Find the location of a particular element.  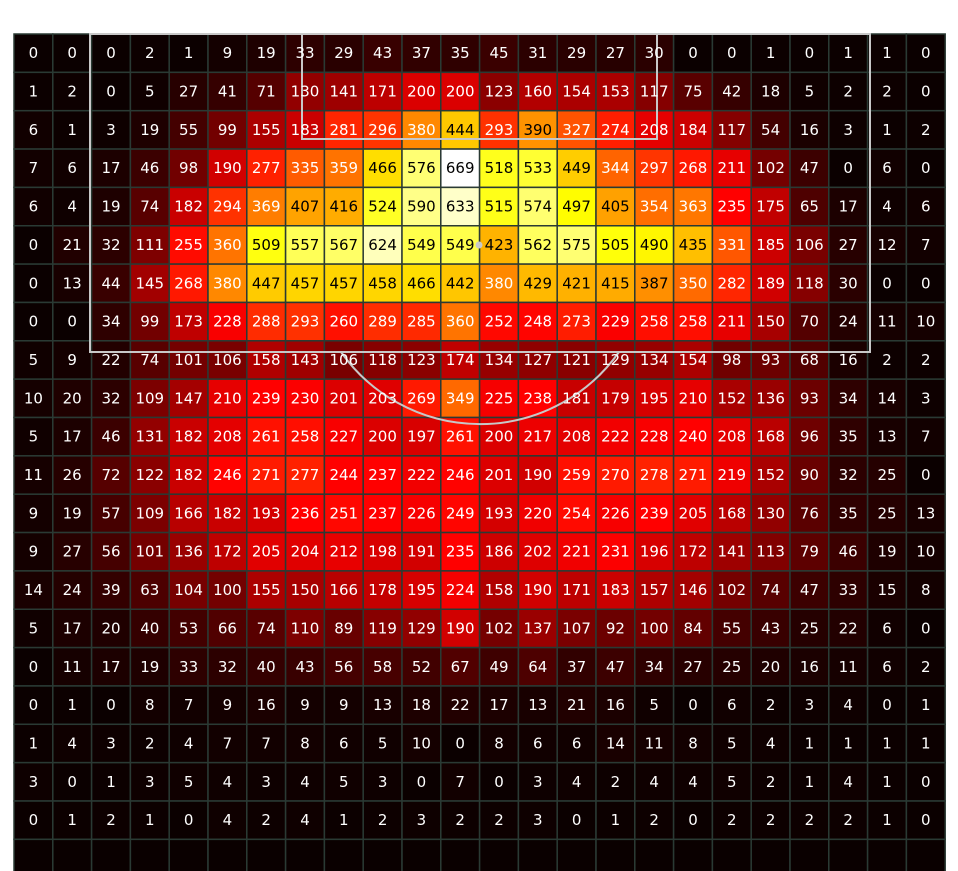

cell-value-label: 7 is located at coordinates (266, 743).